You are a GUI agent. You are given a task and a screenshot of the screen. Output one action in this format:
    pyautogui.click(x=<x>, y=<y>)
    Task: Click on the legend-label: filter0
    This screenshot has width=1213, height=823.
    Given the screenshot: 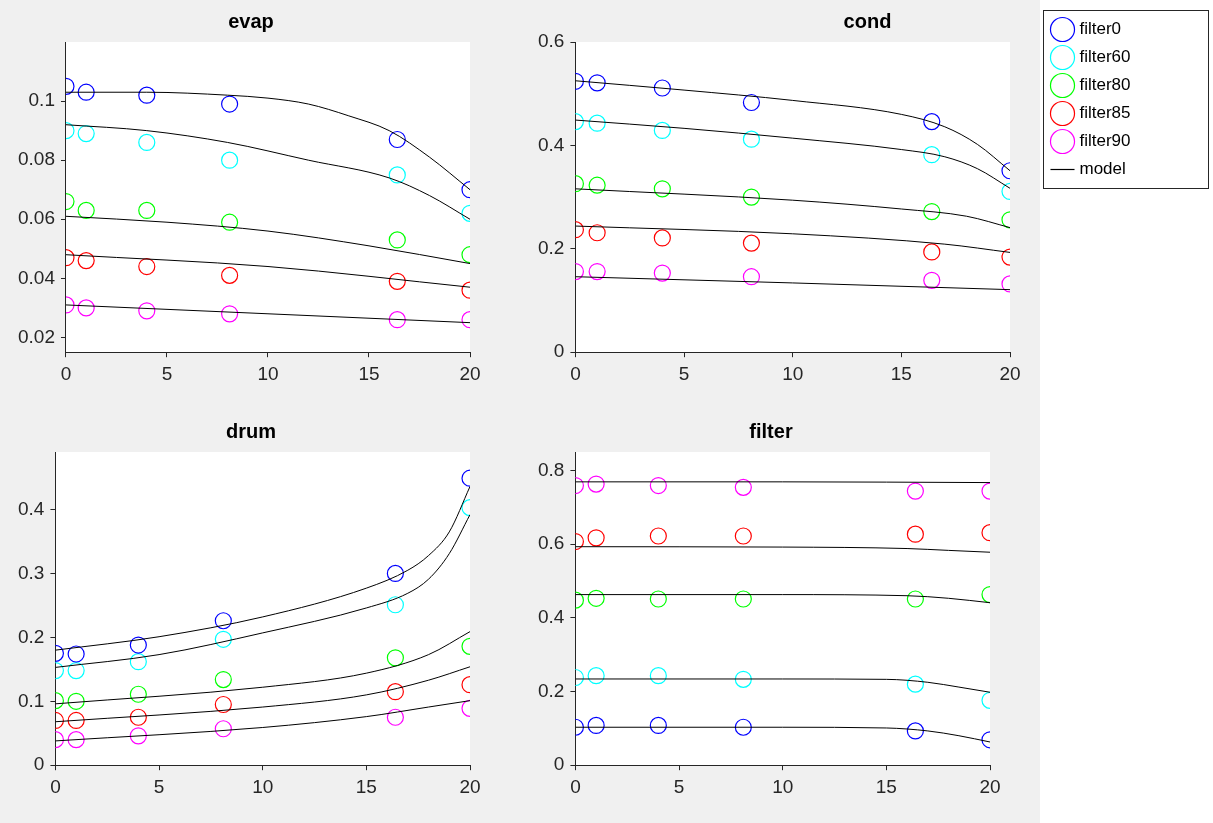 What is the action you would take?
    pyautogui.click(x=1100, y=29)
    